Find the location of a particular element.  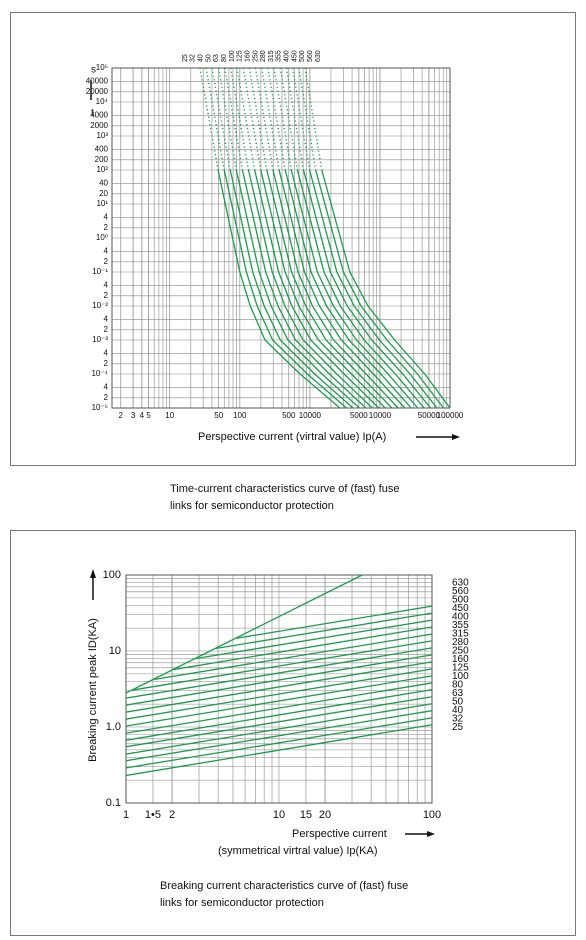

rating-label: 315 is located at coordinates (460, 634).